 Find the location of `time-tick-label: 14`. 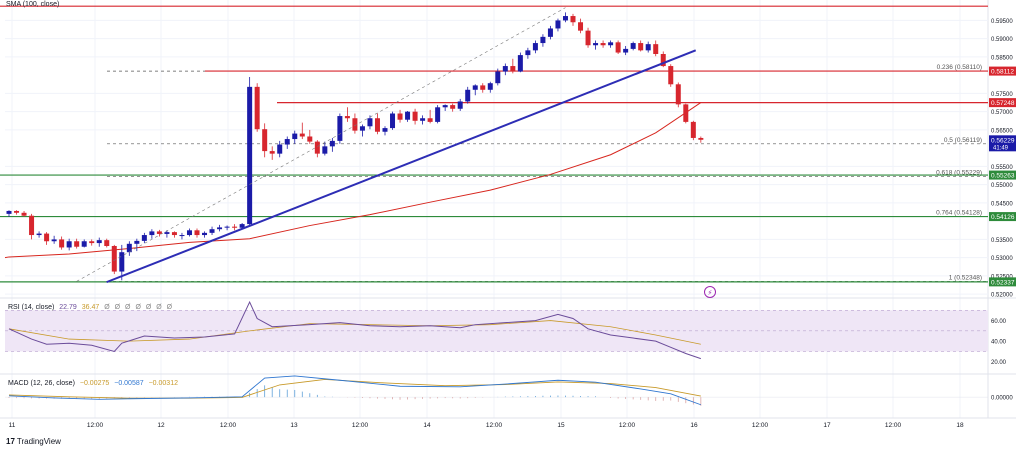

time-tick-label: 14 is located at coordinates (427, 425).